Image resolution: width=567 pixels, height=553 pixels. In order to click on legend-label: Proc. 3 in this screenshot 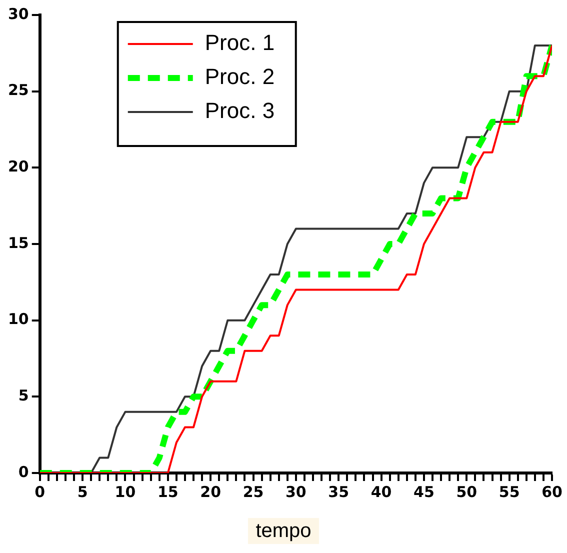, I will do `click(239, 111)`.